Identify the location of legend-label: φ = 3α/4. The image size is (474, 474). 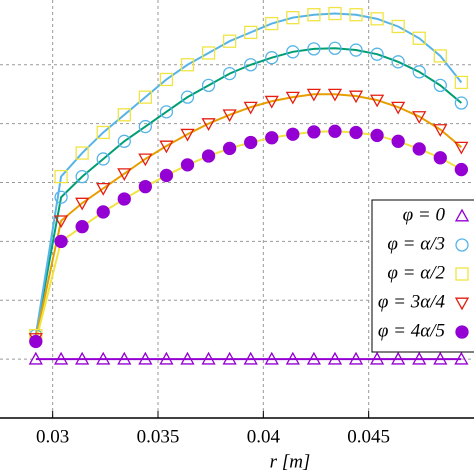
(412, 301).